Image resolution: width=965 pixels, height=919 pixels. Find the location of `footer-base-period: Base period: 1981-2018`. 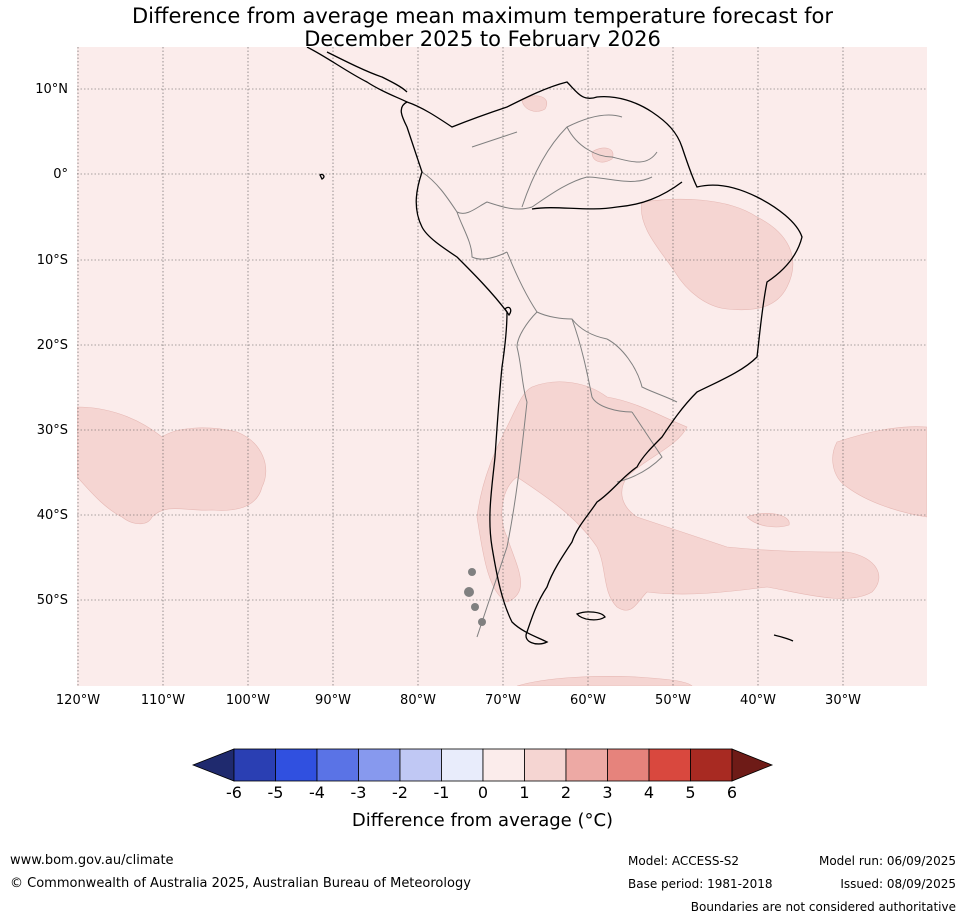

footer-base-period: Base period: 1981-2018 is located at coordinates (700, 884).